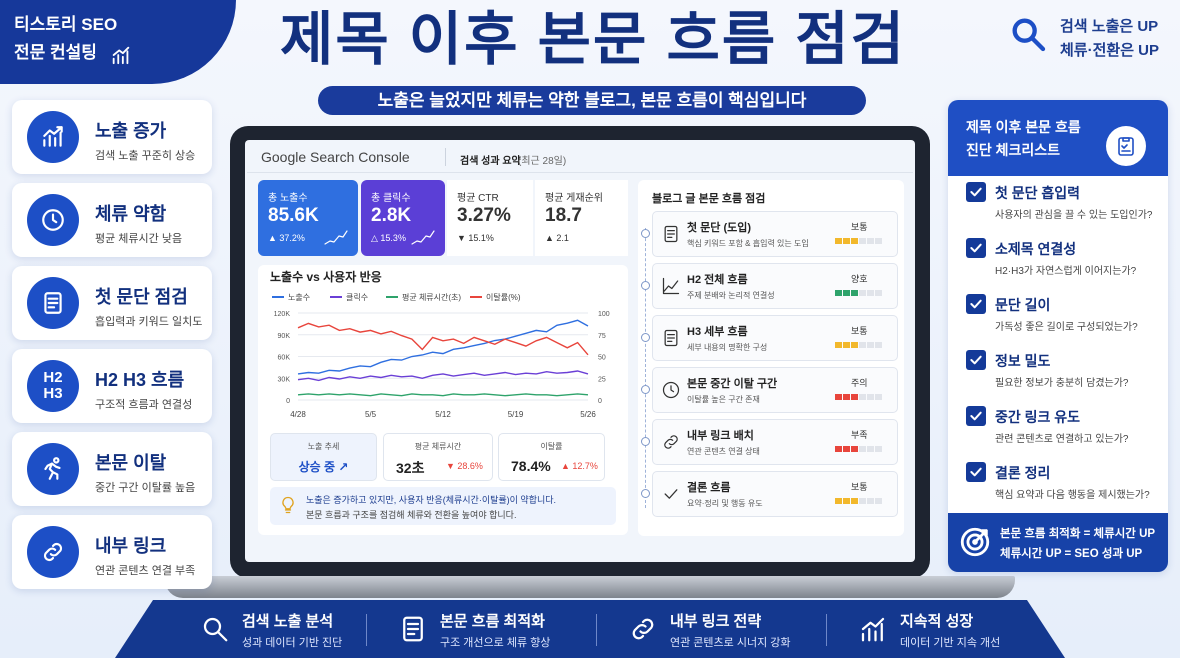  Describe the element at coordinates (1072, 495) in the screenshot. I see `check-desc: 핵심 요약과 다음 행동을 제시했는가?` at that location.